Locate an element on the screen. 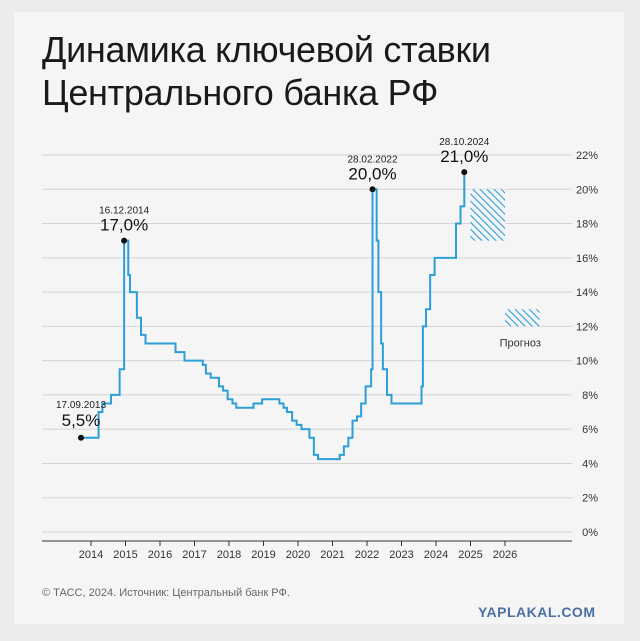 This screenshot has width=640, height=641. y-tick-label: 12% is located at coordinates (587, 327).